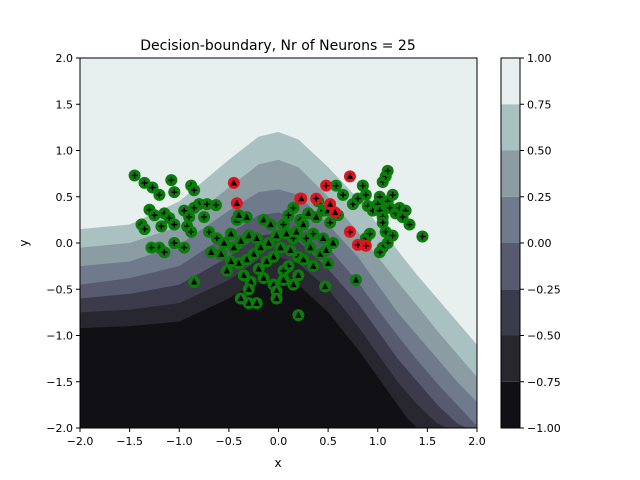  What do you see at coordinates (544, 289) in the screenshot?
I see `colorbar-tick-label: −0.25` at bounding box center [544, 289].